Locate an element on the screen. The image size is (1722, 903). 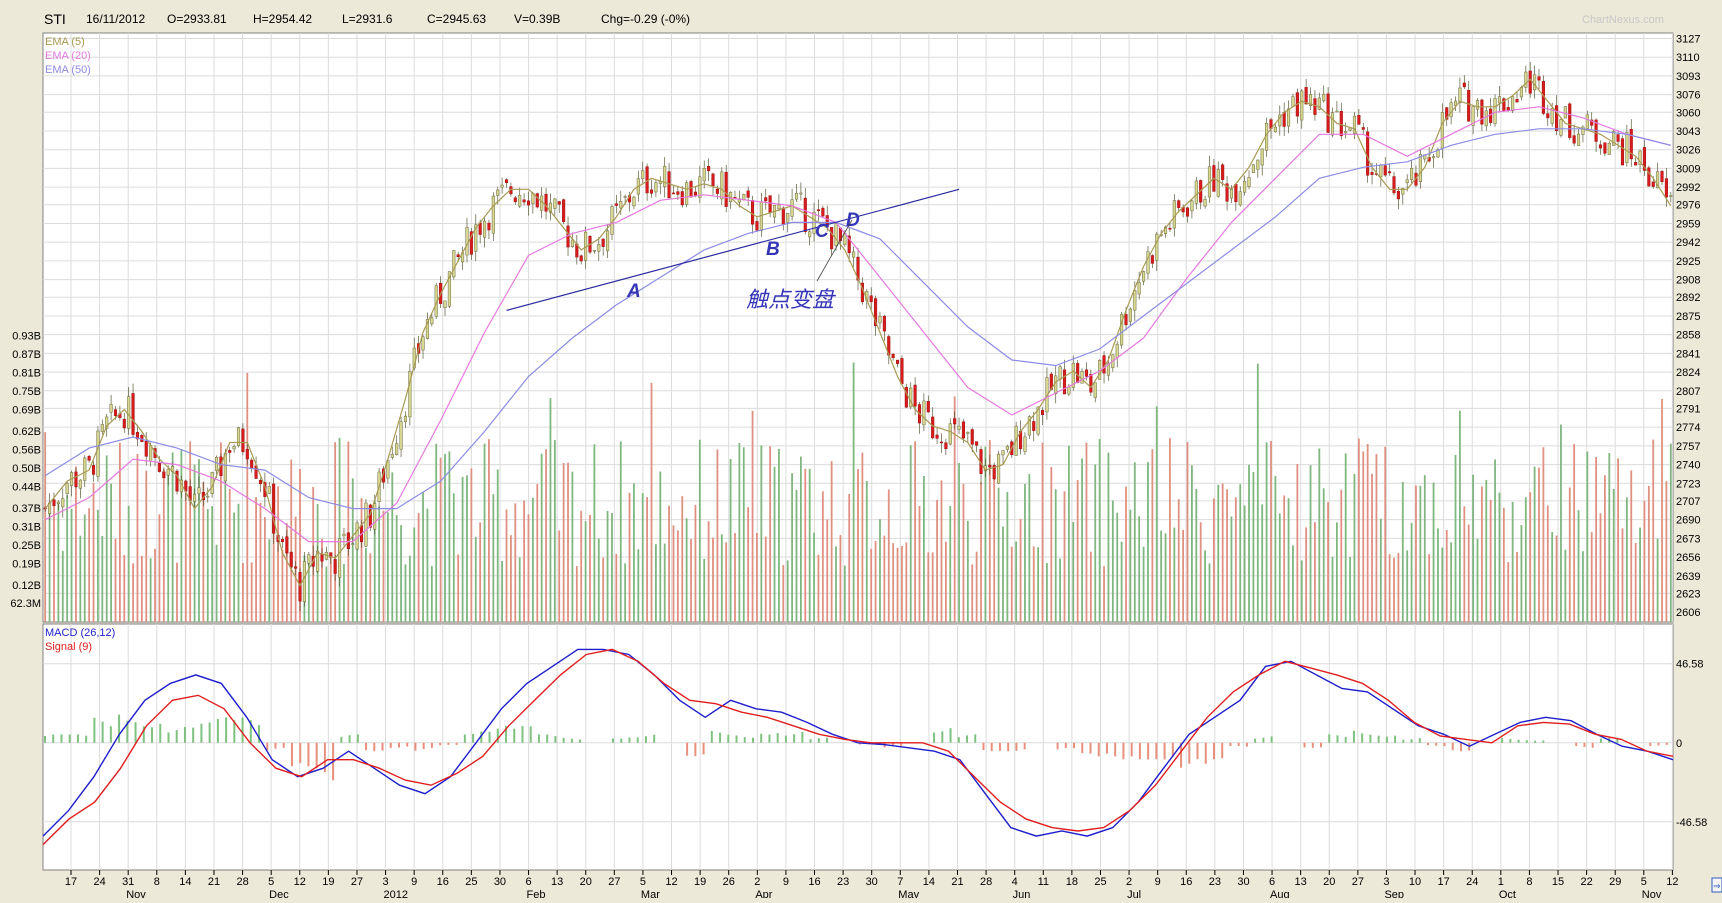
macd-axis: 46.58 0 -46.58 is located at coordinates (1691, 744).